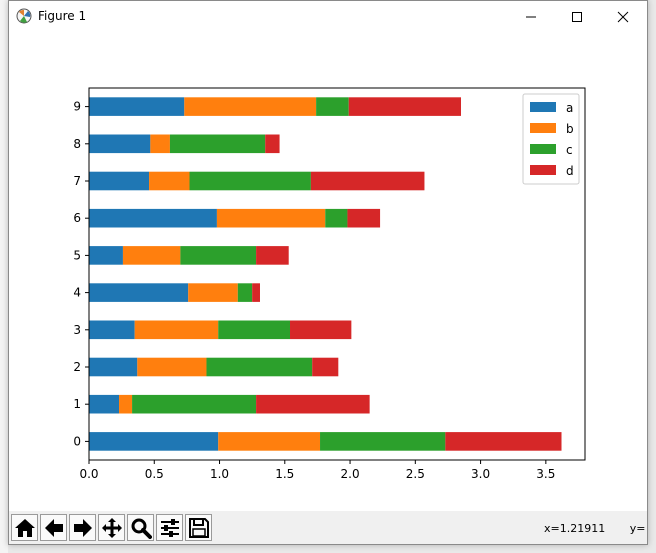 The image size is (656, 553). What do you see at coordinates (77, 255) in the screenshot?
I see `y-tick-label: 5` at bounding box center [77, 255].